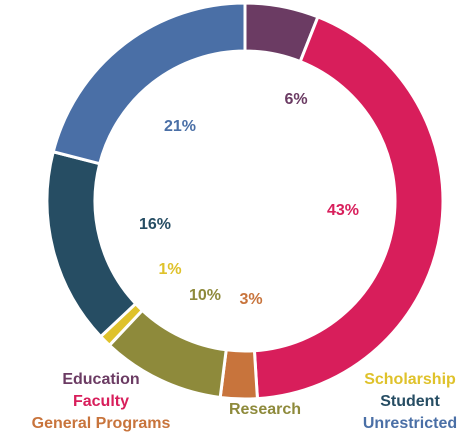 This screenshot has width=472, height=438. I want to click on data-label: 3%, so click(250, 299).